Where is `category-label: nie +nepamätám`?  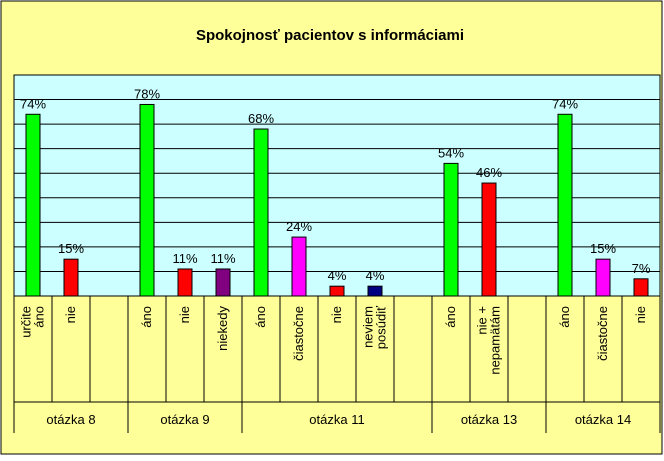
category-label: nie +nepamätám is located at coordinates (489, 340).